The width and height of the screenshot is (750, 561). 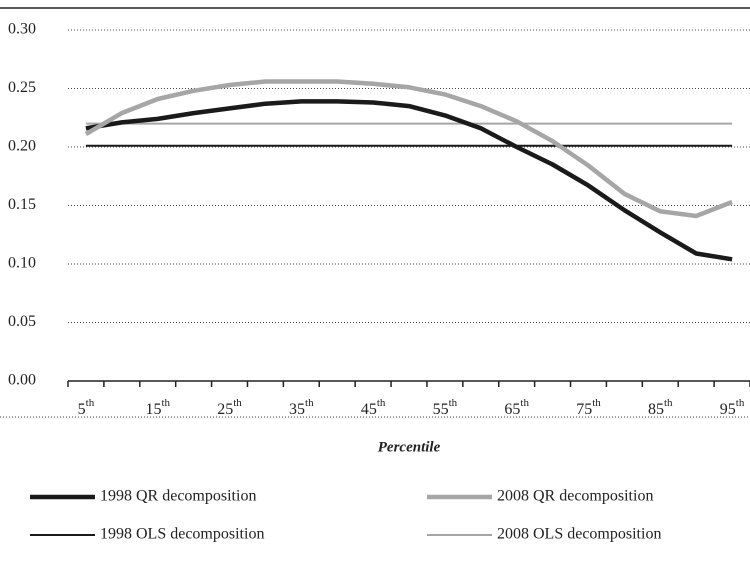 What do you see at coordinates (660, 407) in the screenshot?
I see `x-tick-label: 85th` at bounding box center [660, 407].